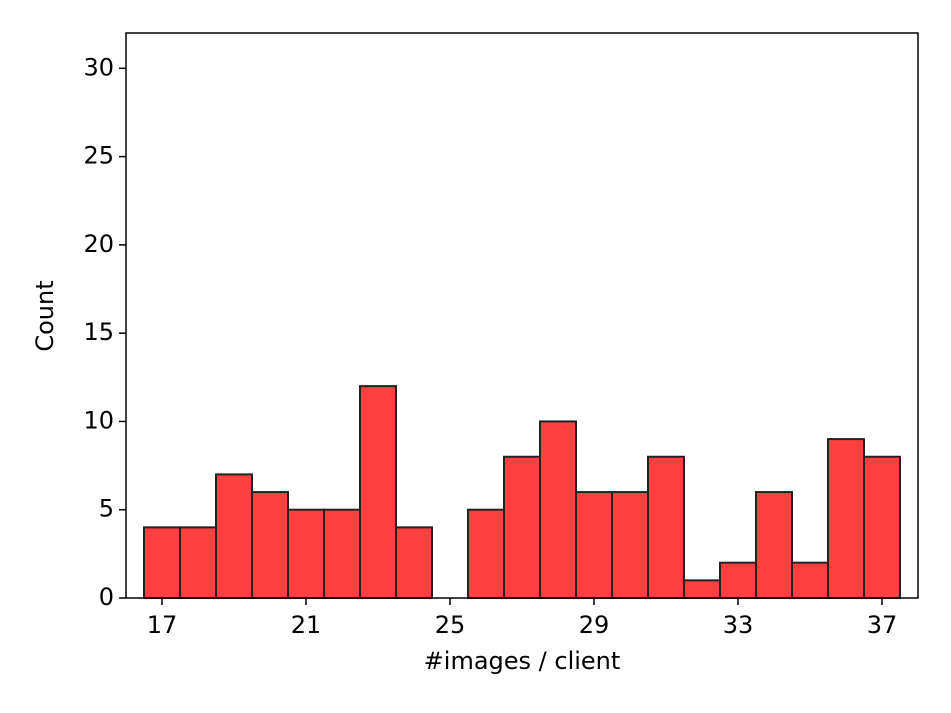 Image resolution: width=951 pixels, height=713 pixels. Describe the element at coordinates (106, 597) in the screenshot. I see `y-tick-label: 0` at that location.